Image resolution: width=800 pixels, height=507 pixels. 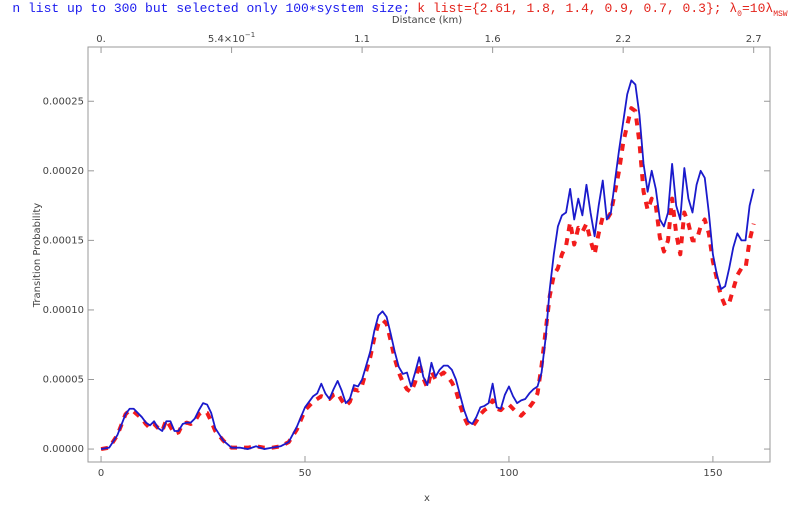 What do you see at coordinates (739, 14) in the screenshot?
I see `title-part: 0` at bounding box center [739, 14].